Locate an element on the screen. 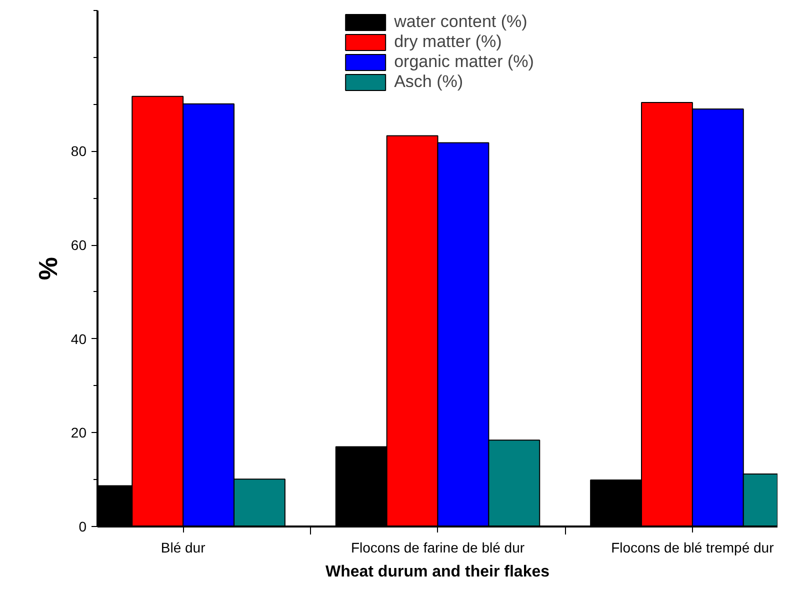 The image size is (807, 593). y-axis-title: % is located at coordinates (47, 268).